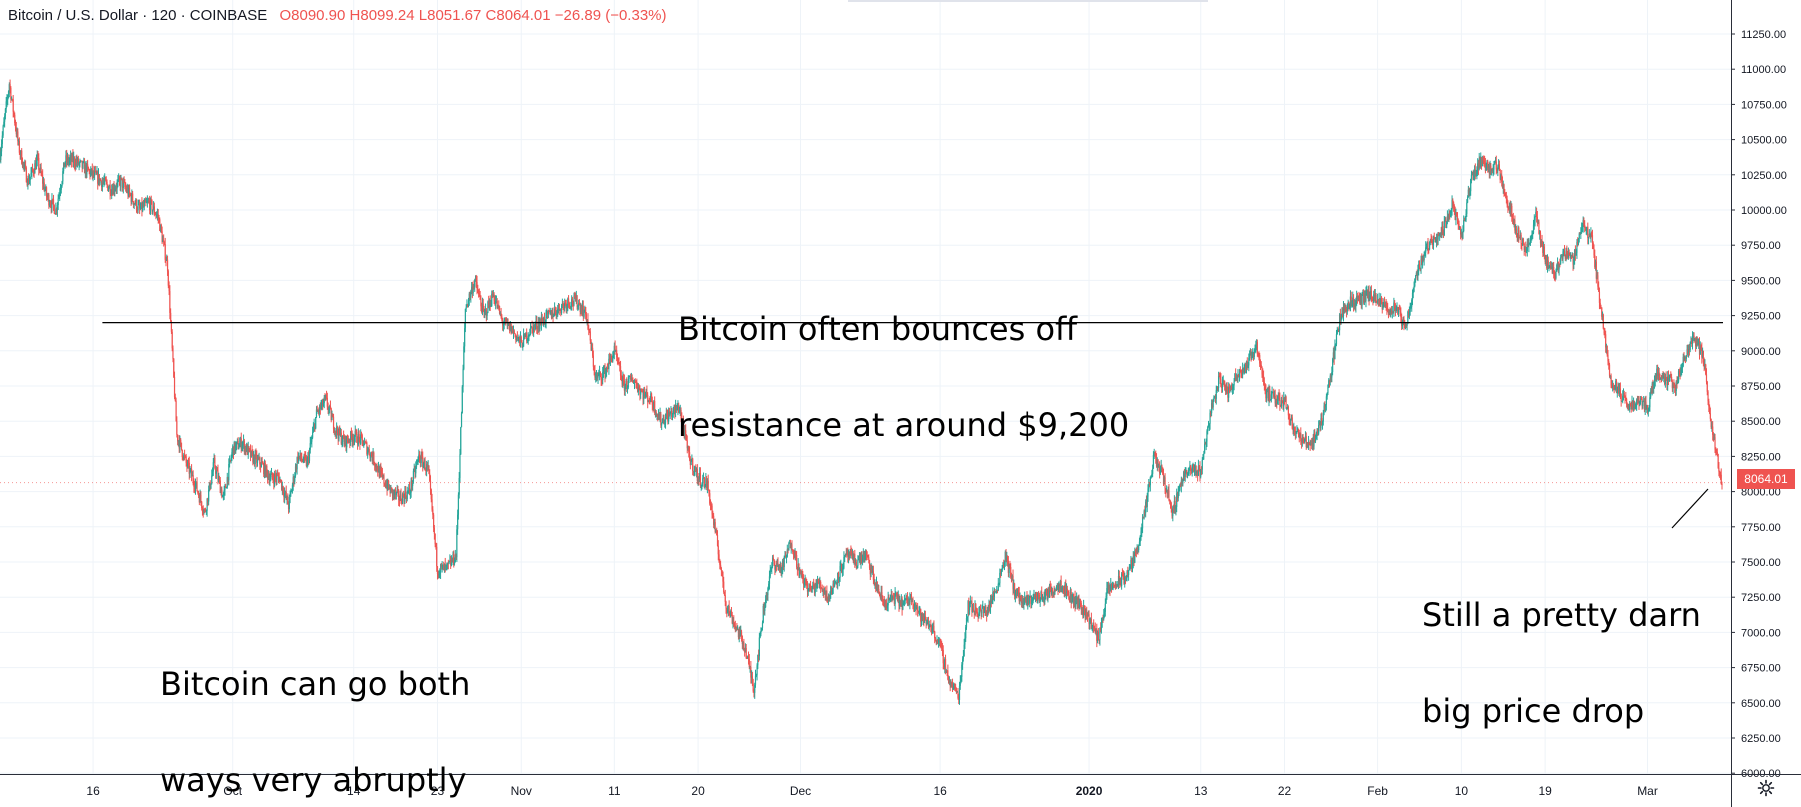 The width and height of the screenshot is (1801, 807). What do you see at coordinates (1761, 493) in the screenshot?
I see `price-tick-label: 8000.00` at bounding box center [1761, 493].